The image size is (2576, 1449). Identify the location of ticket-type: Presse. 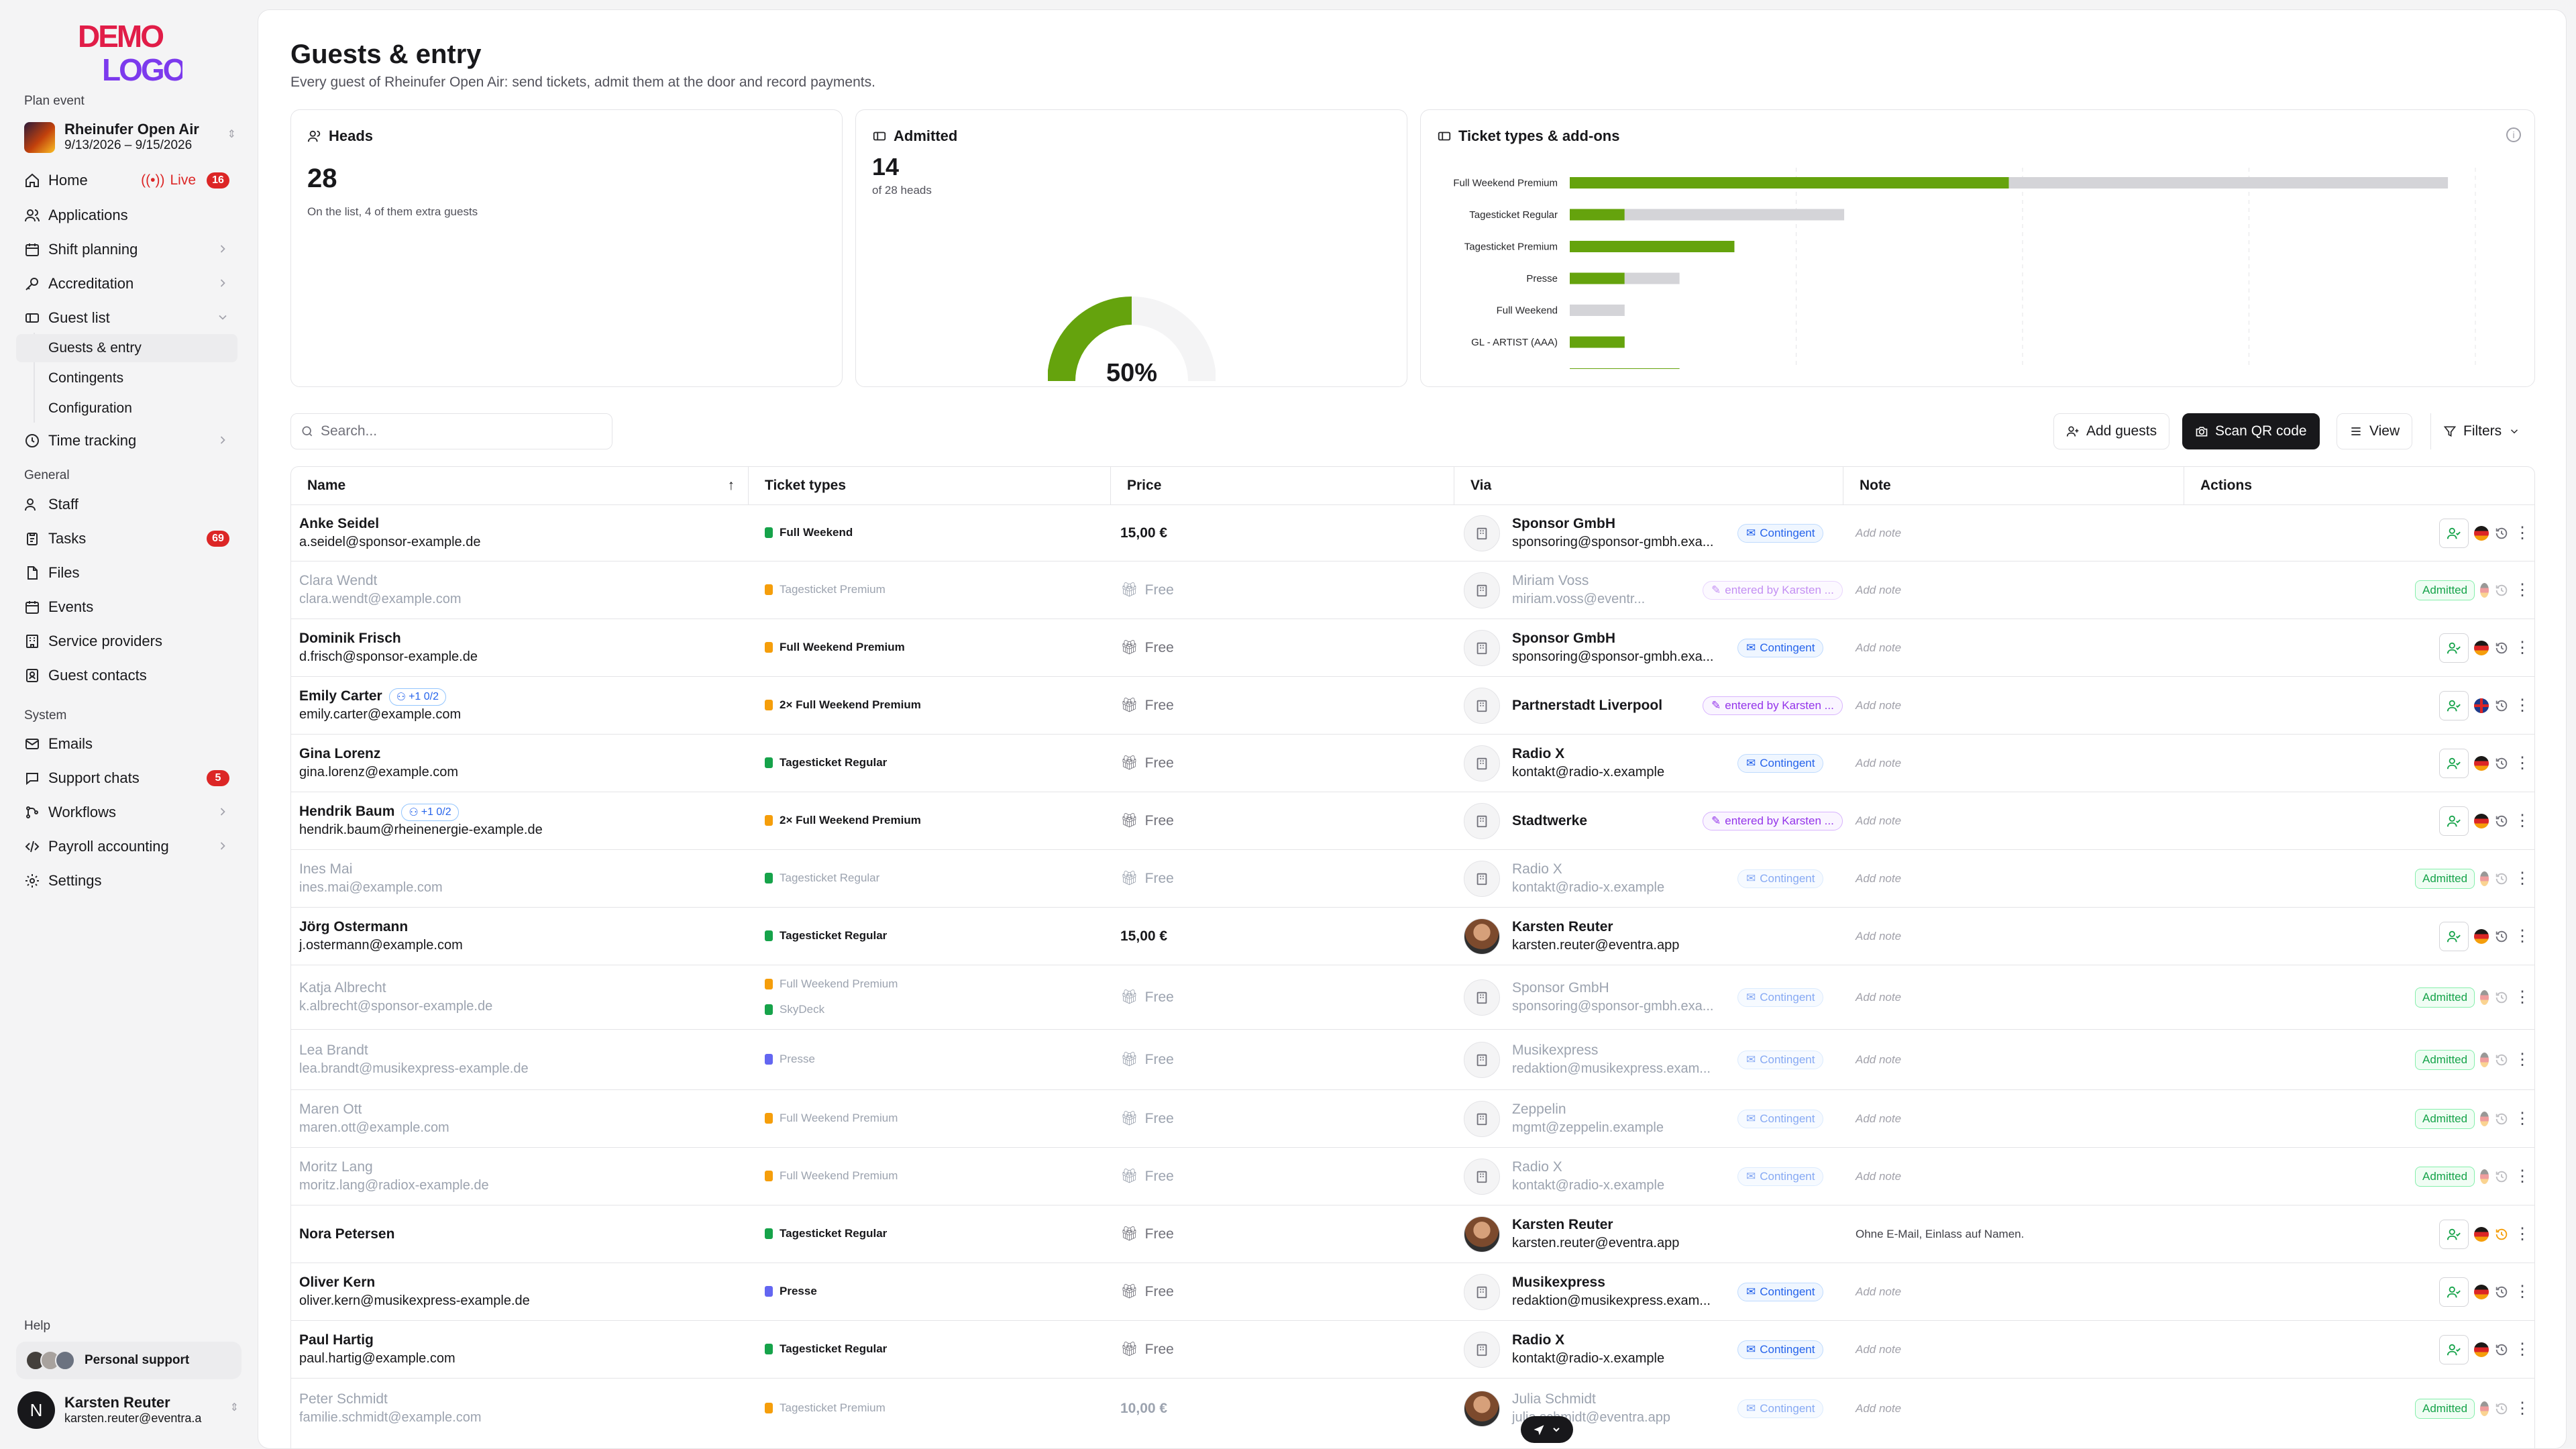
(790, 1059).